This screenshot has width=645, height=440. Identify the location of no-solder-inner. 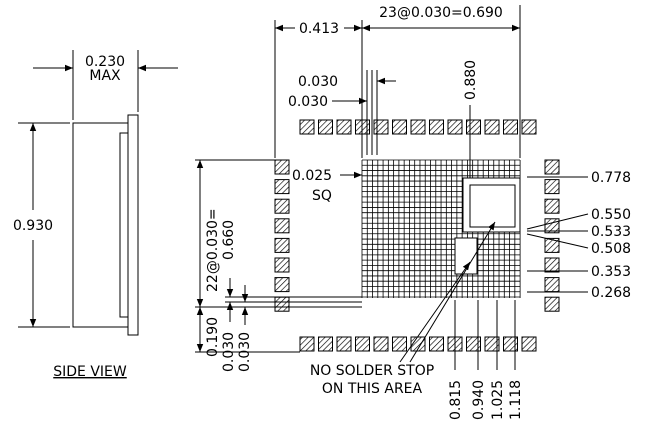
(492, 206).